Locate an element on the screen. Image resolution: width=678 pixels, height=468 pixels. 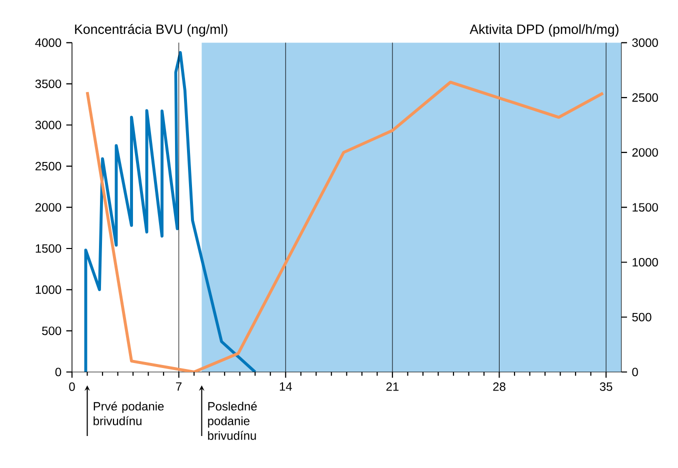
x-tick-label: 14 is located at coordinates (286, 386).